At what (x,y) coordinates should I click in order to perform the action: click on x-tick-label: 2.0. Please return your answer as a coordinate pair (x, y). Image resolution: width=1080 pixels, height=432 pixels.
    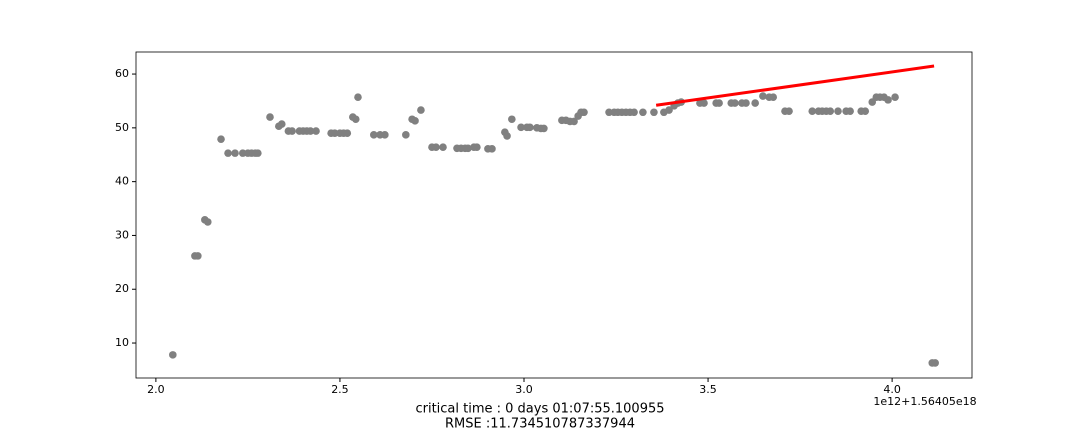
    Looking at the image, I should click on (156, 389).